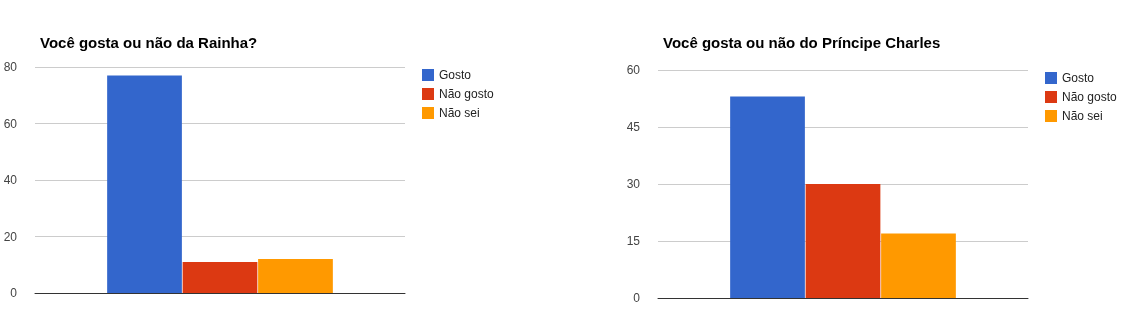 The height and width of the screenshot is (334, 1128). What do you see at coordinates (633, 127) in the screenshot?
I see `y-tick-label: 45` at bounding box center [633, 127].